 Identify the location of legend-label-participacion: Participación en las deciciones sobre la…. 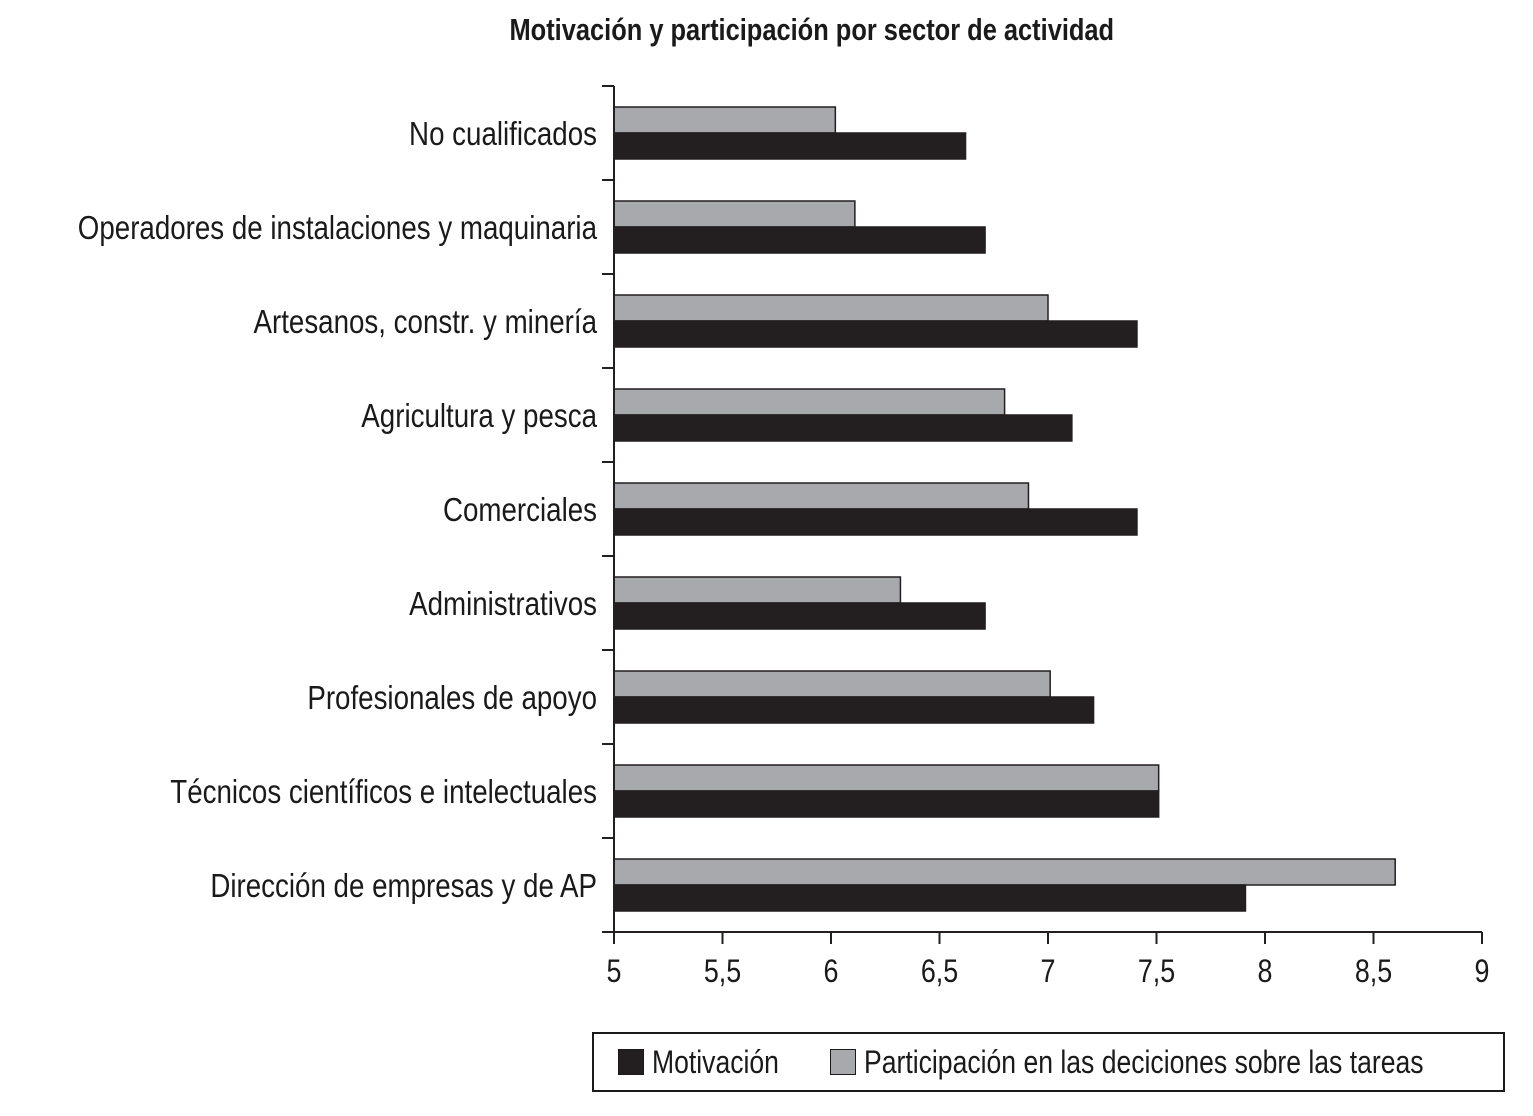
(1144, 1061).